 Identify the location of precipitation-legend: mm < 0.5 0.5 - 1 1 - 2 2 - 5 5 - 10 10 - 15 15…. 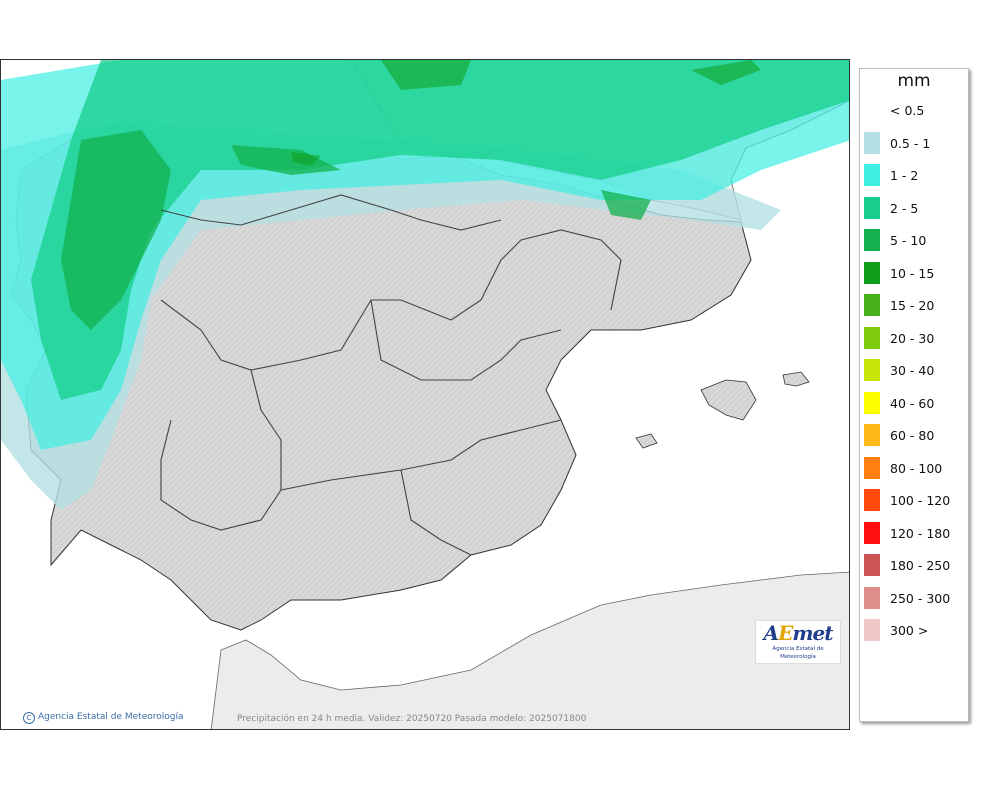
(914, 395).